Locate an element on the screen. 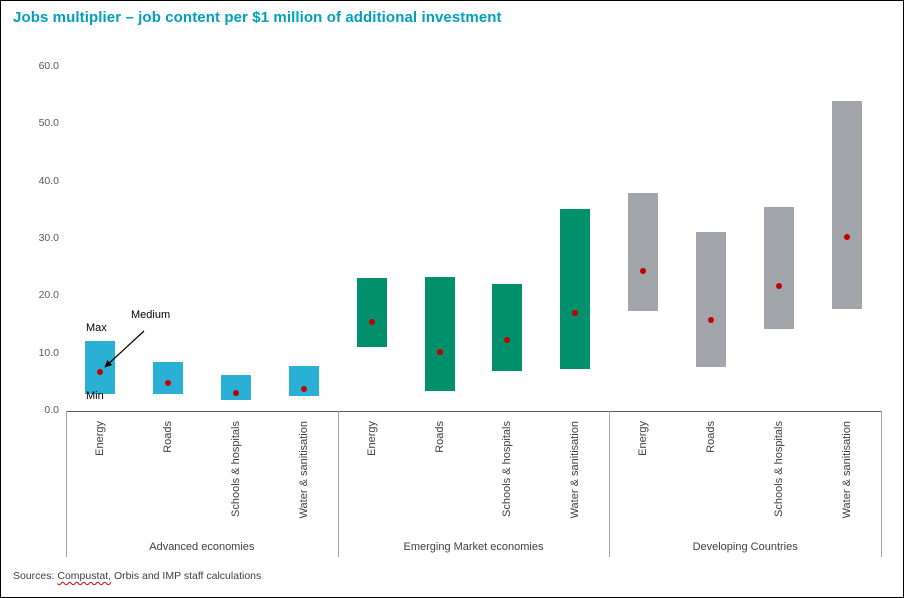 This screenshot has width=904, height=598. y-axis-label: 0.0 is located at coordinates (51, 410).